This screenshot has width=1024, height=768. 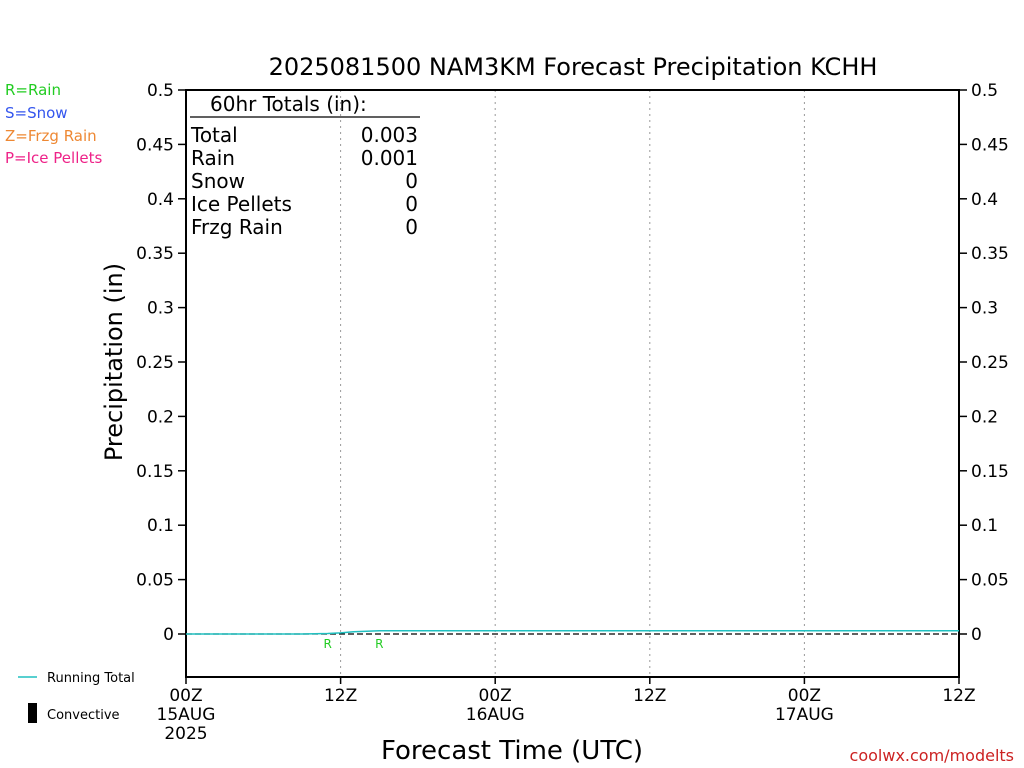 I want to click on y-tick-label-left: 0.25, so click(x=155, y=363).